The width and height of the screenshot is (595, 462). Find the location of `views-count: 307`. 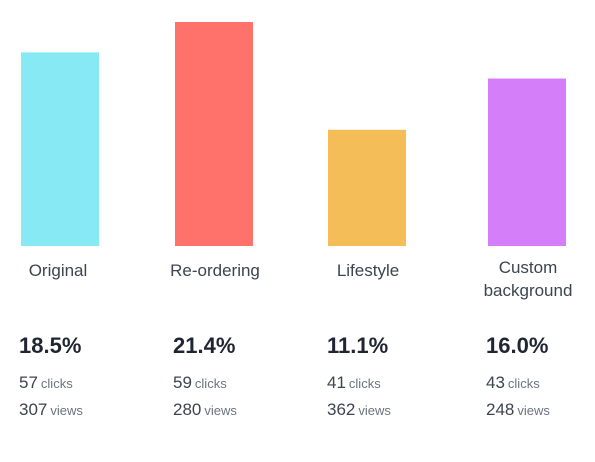

views-count: 307 is located at coordinates (33, 409).